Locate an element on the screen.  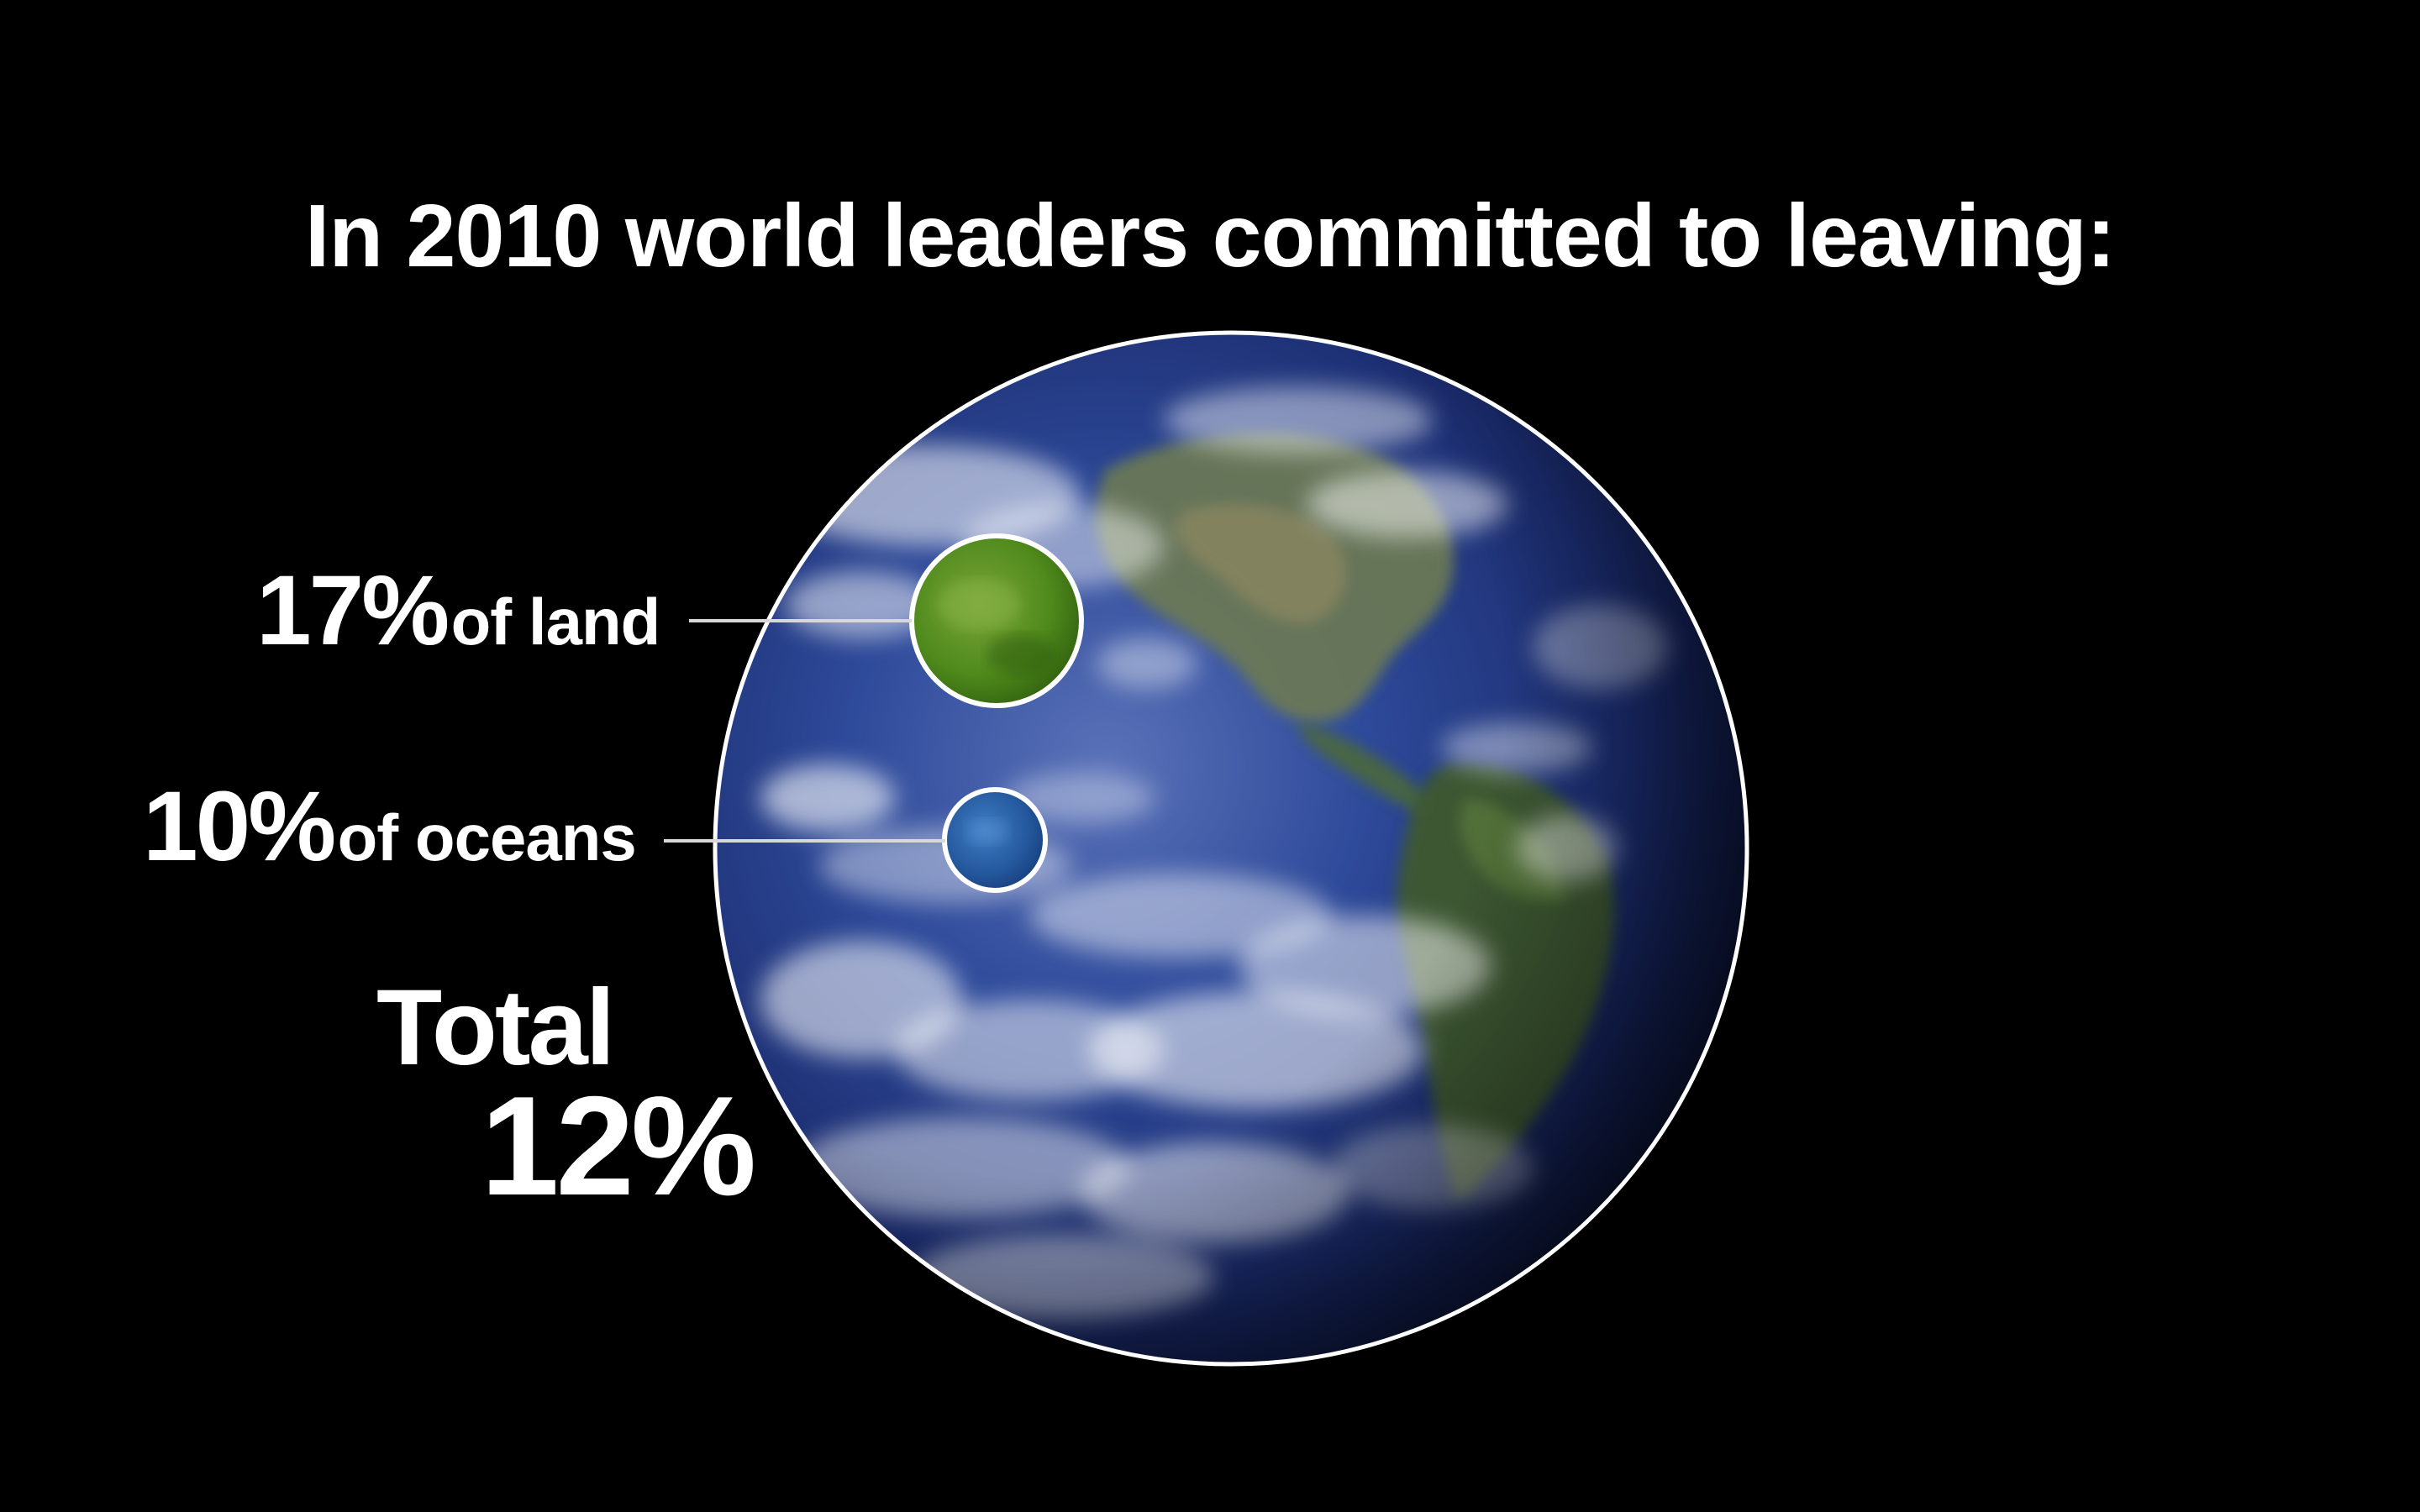
land-leader-line is located at coordinates (800, 620).